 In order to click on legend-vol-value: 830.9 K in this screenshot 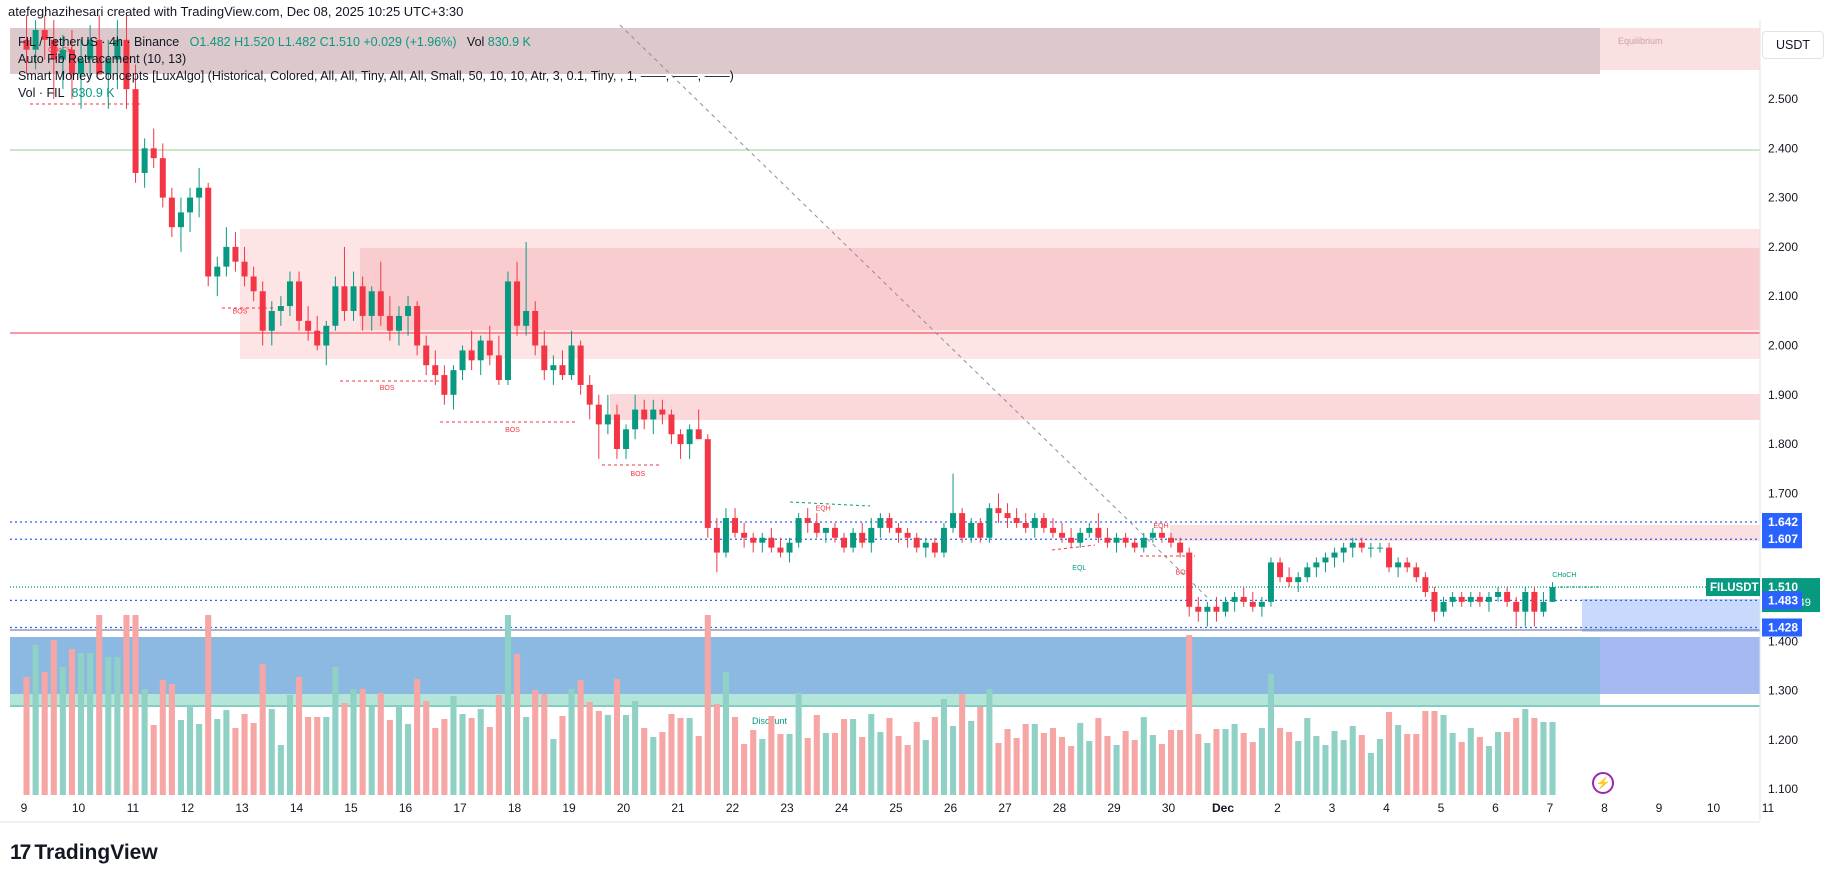, I will do `click(509, 42)`.